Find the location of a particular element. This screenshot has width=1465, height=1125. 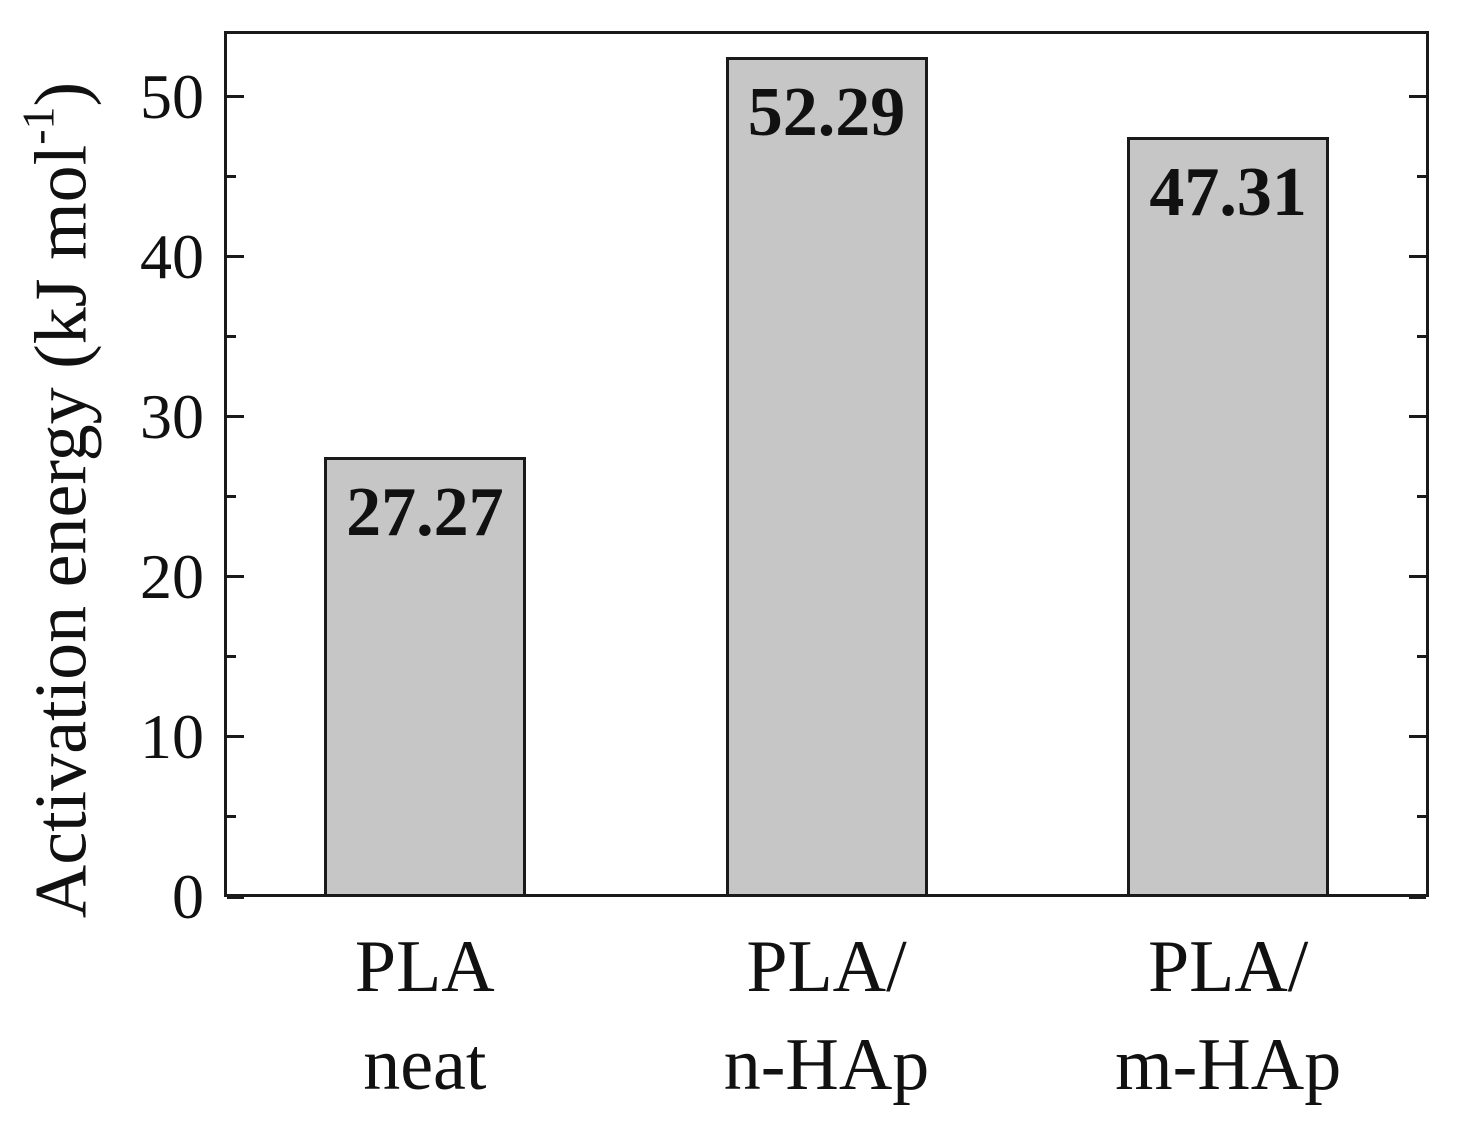

bar-value-label: 52.29 is located at coordinates (826, 112).